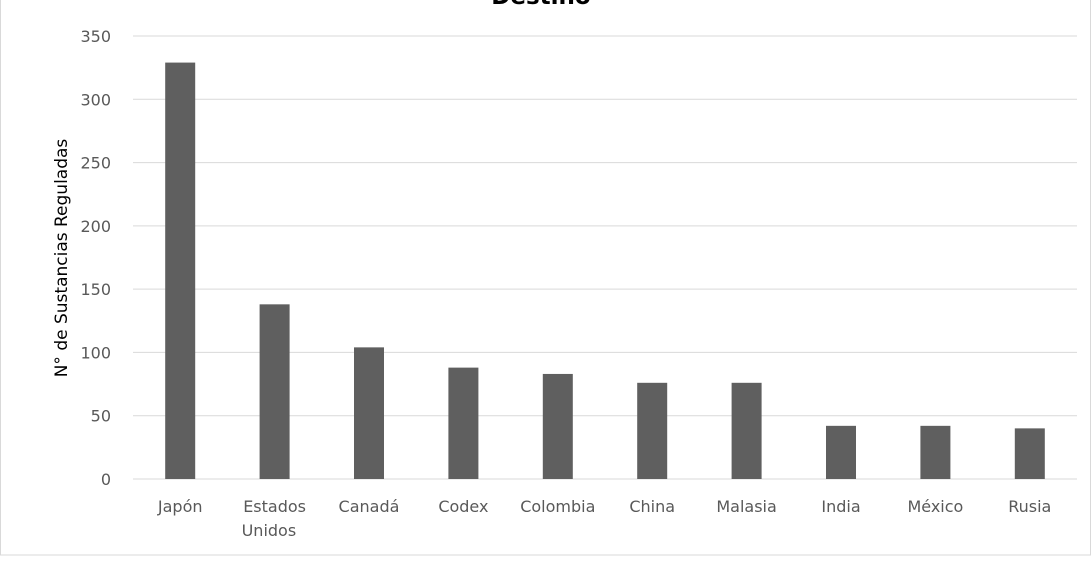 The width and height of the screenshot is (1091, 561). I want to click on x-tick-label: Canadá, so click(369, 506).